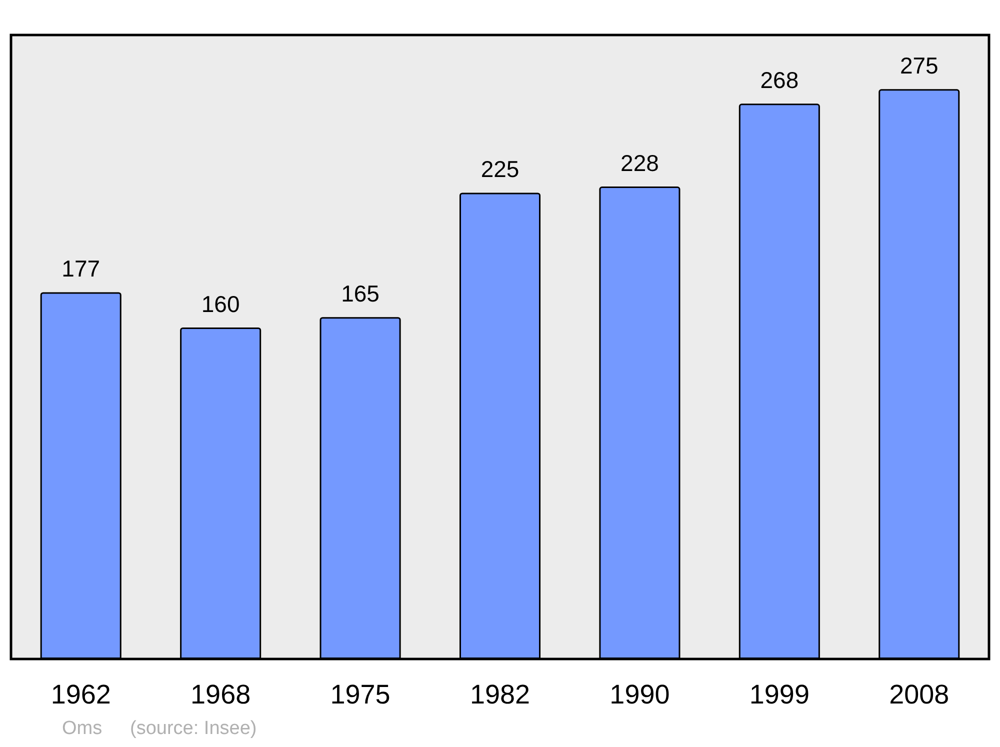  What do you see at coordinates (779, 80) in the screenshot?
I see `data-label: 268` at bounding box center [779, 80].